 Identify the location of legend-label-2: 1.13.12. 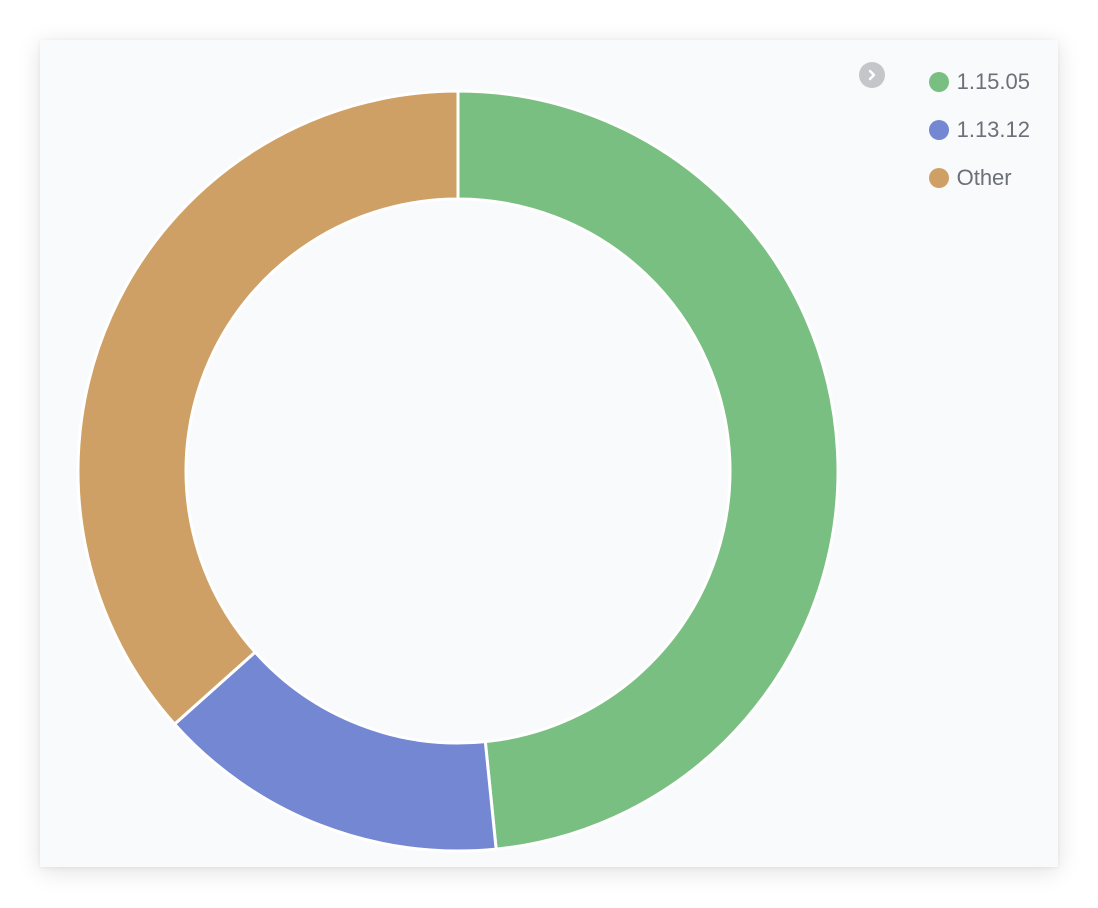
(993, 129).